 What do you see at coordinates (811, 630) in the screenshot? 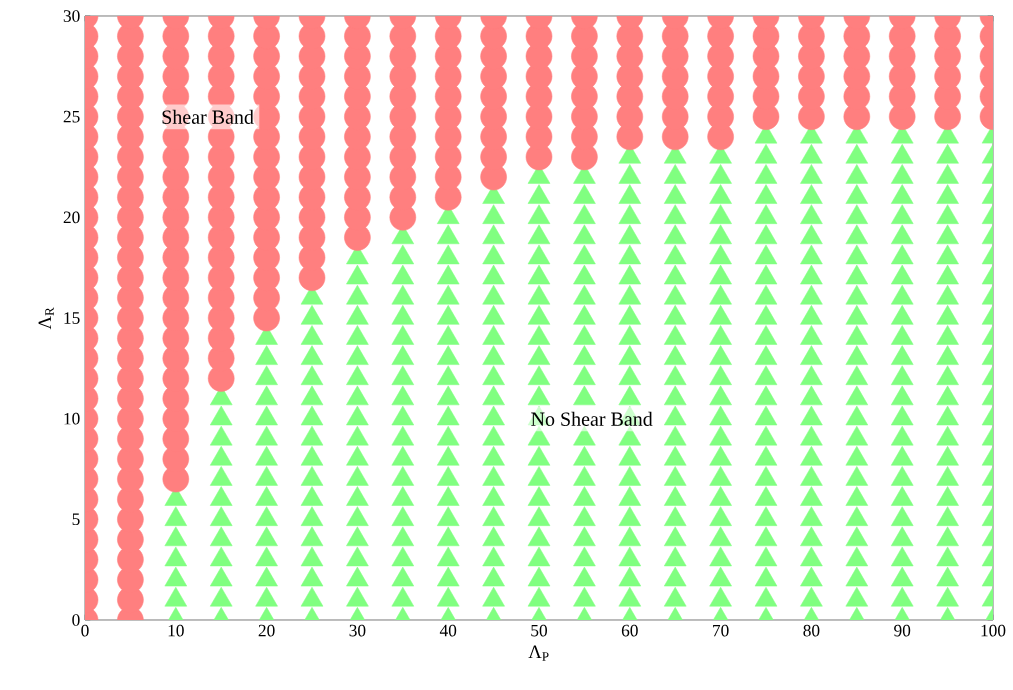
I see `x-tick-label: 80` at bounding box center [811, 630].